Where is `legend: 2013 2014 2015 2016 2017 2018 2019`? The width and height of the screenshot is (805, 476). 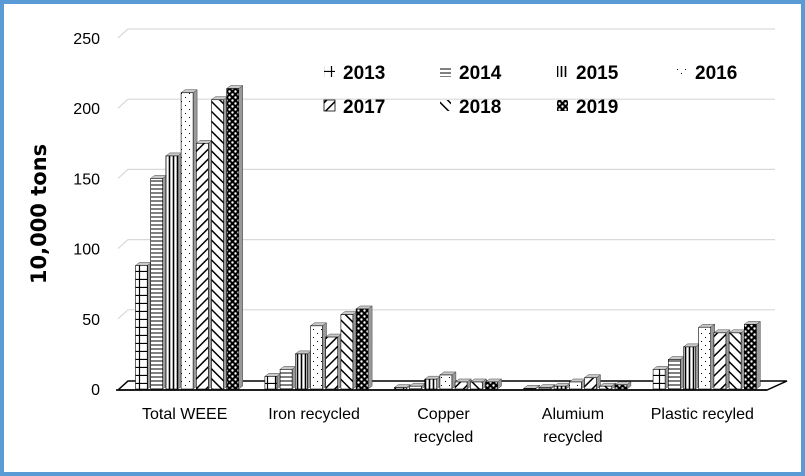 legend: 2013 2014 2015 2016 2017 2018 2019 is located at coordinates (530, 90).